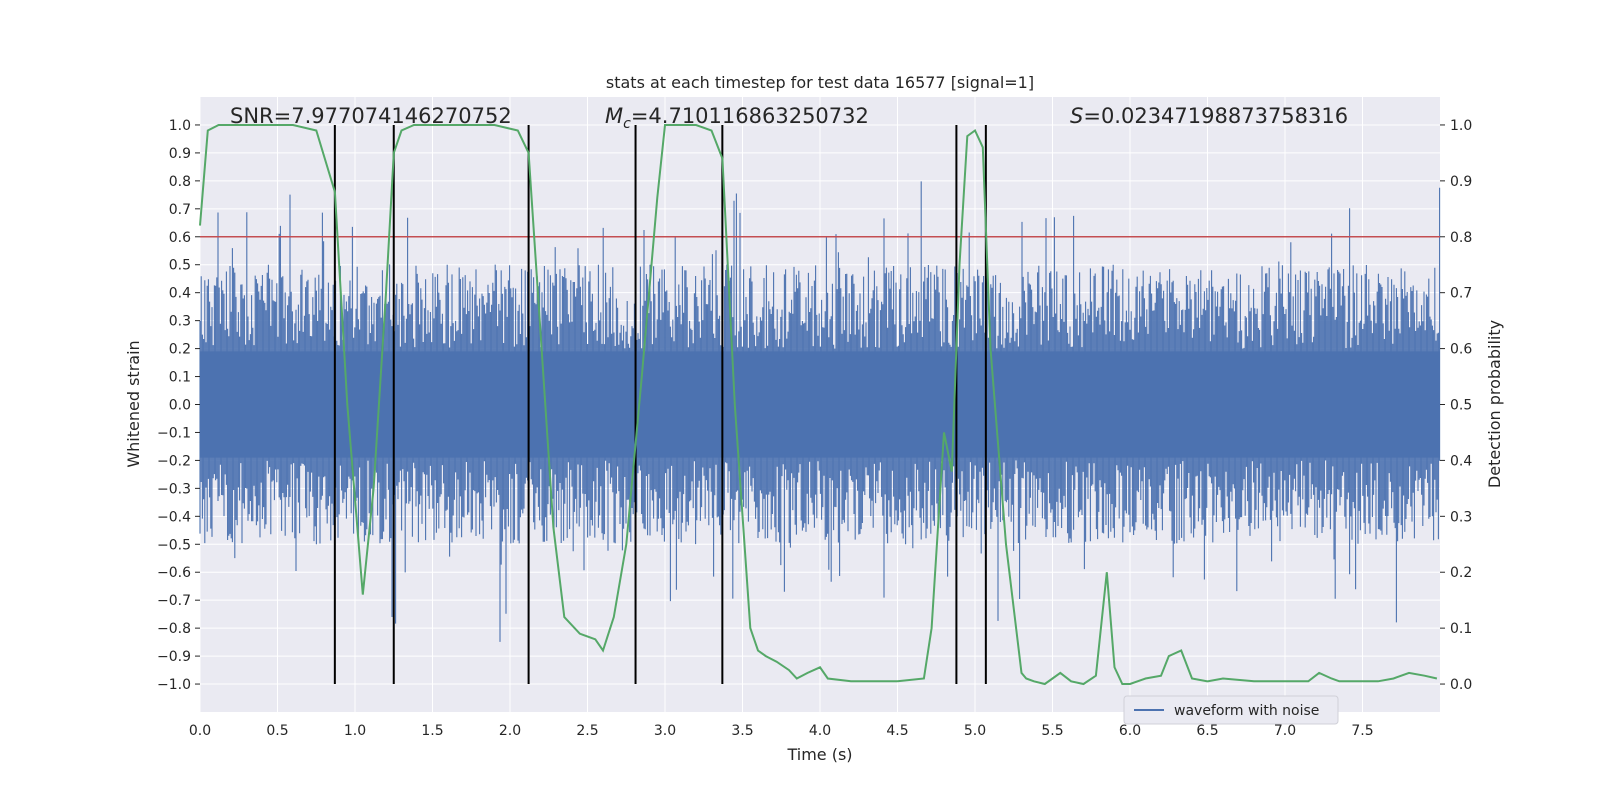  Describe the element at coordinates (180, 378) in the screenshot. I see `y-tick-label: 0.1` at that location.